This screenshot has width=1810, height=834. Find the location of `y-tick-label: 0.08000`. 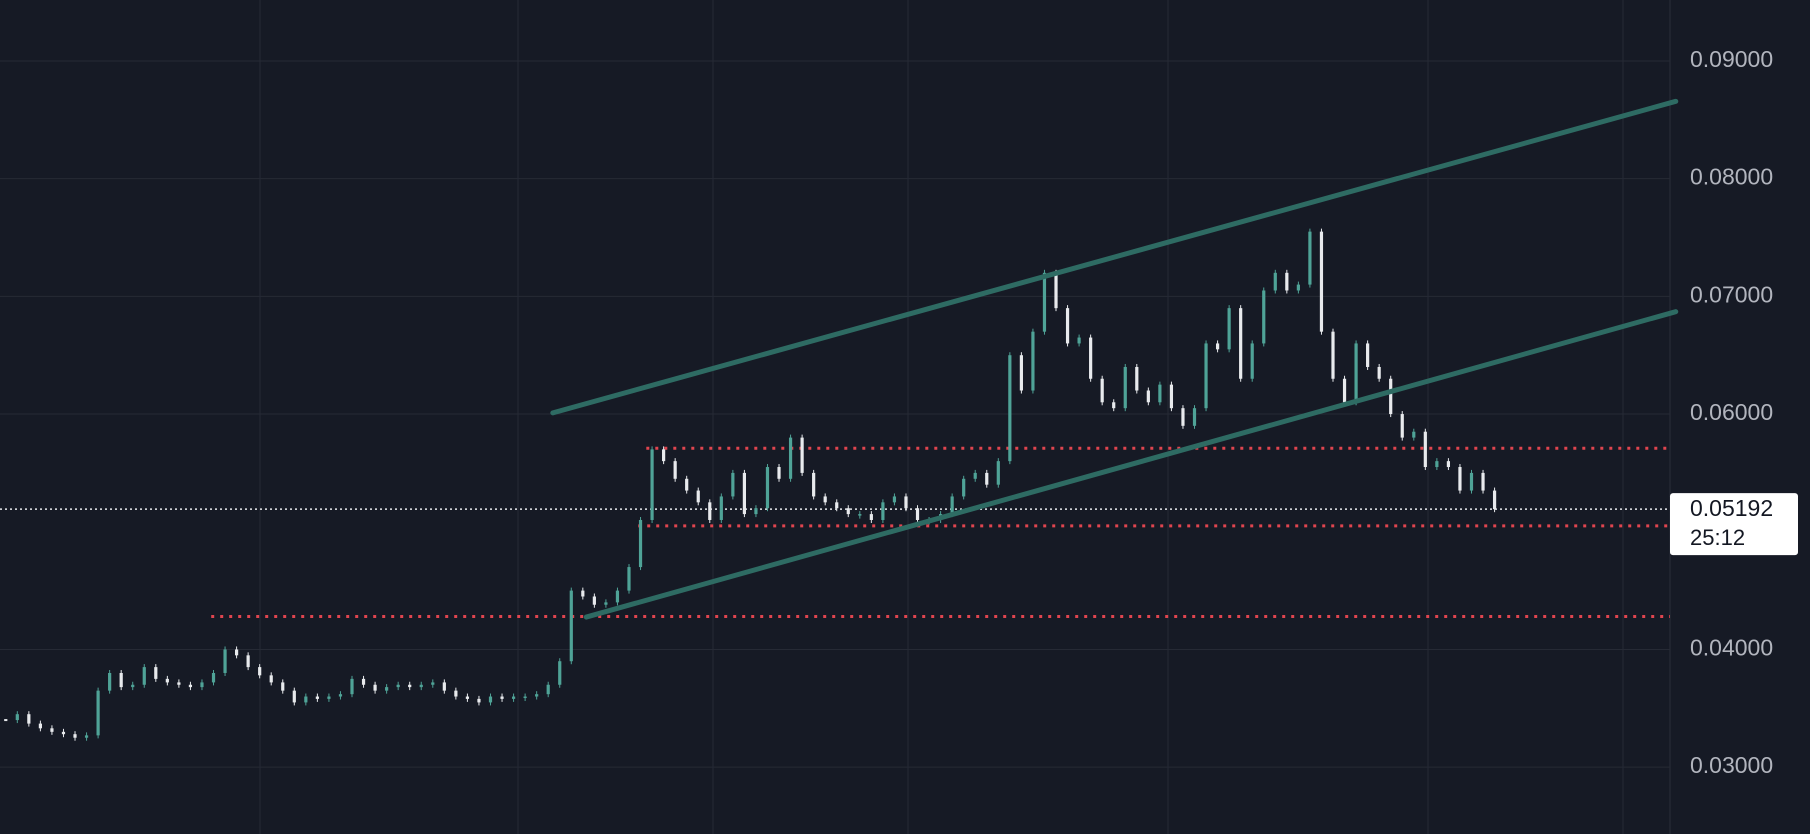

y-tick-label: 0.08000 is located at coordinates (1731, 177).